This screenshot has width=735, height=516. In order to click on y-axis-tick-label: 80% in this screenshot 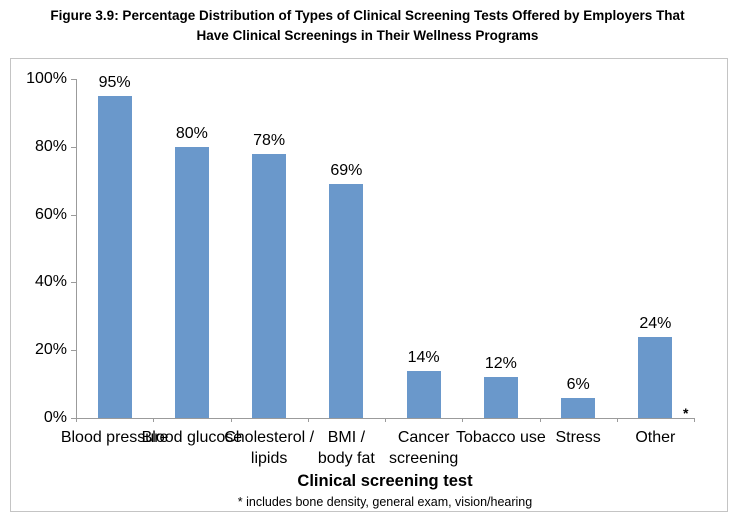, I will do `click(50, 146)`.